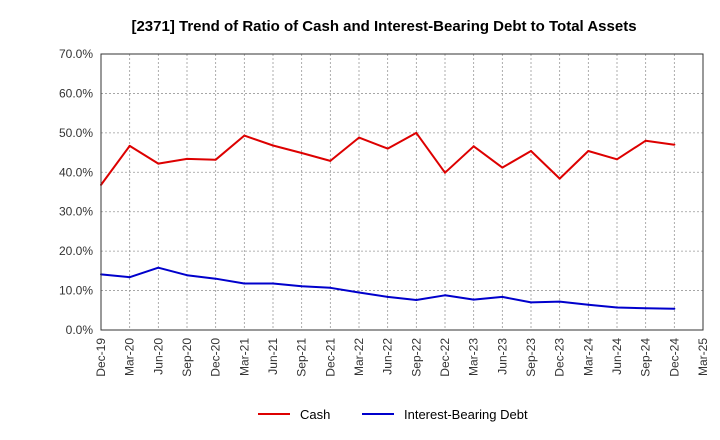 The width and height of the screenshot is (720, 440). What do you see at coordinates (216, 357) in the screenshot?
I see `x-tick-label: Dec-20` at bounding box center [216, 357].